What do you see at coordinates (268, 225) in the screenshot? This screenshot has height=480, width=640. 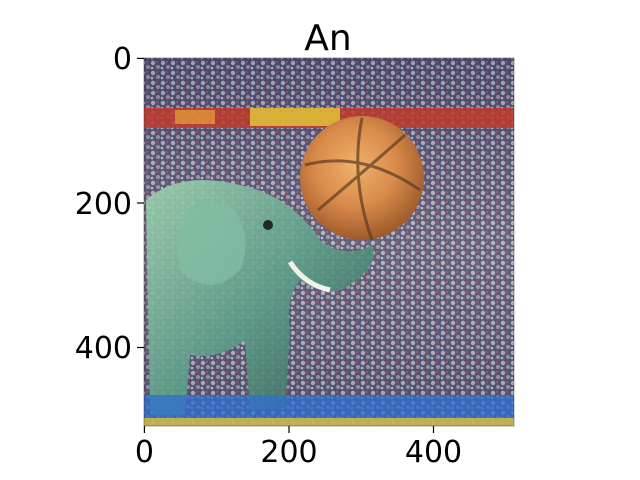 I see `elephant-eye` at bounding box center [268, 225].